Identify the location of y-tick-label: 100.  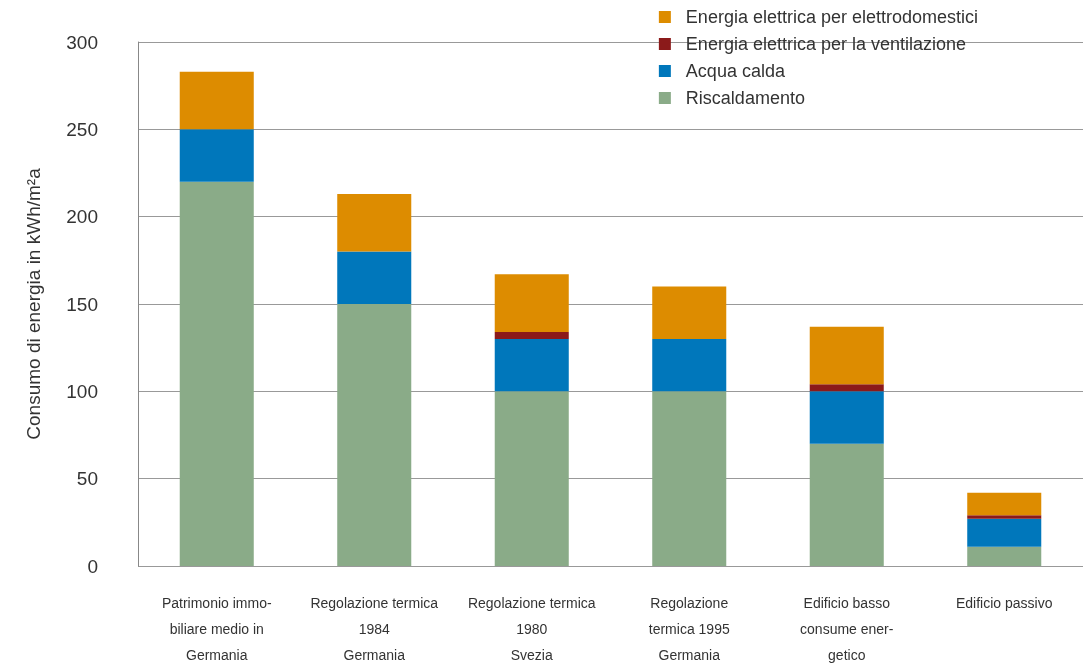
(82, 391).